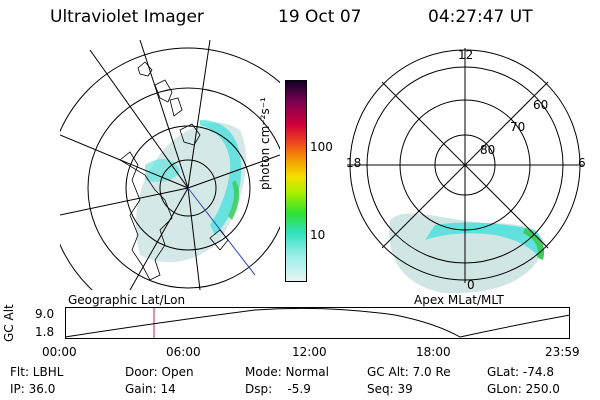  What do you see at coordinates (534, 244) in the screenshot?
I see `aurora-band-green-polar` at bounding box center [534, 244].